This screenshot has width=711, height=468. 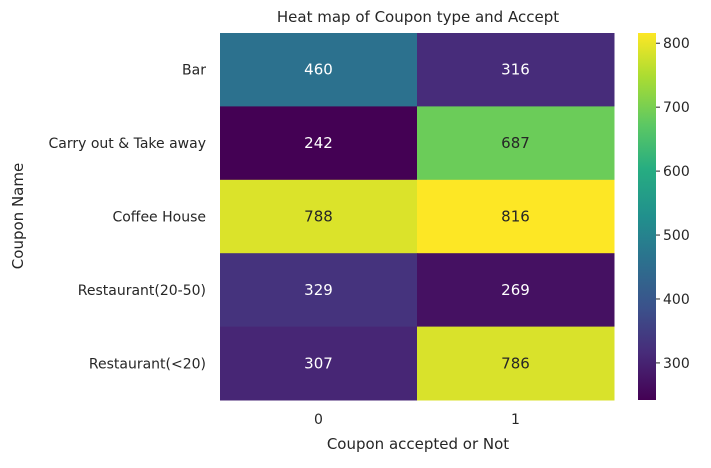 I want to click on y-tick-label: Bar, so click(x=194, y=71).